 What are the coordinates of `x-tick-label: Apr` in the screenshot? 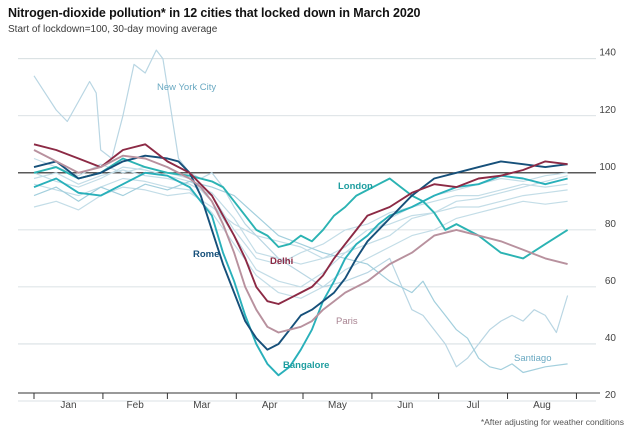 It's located at (270, 405).